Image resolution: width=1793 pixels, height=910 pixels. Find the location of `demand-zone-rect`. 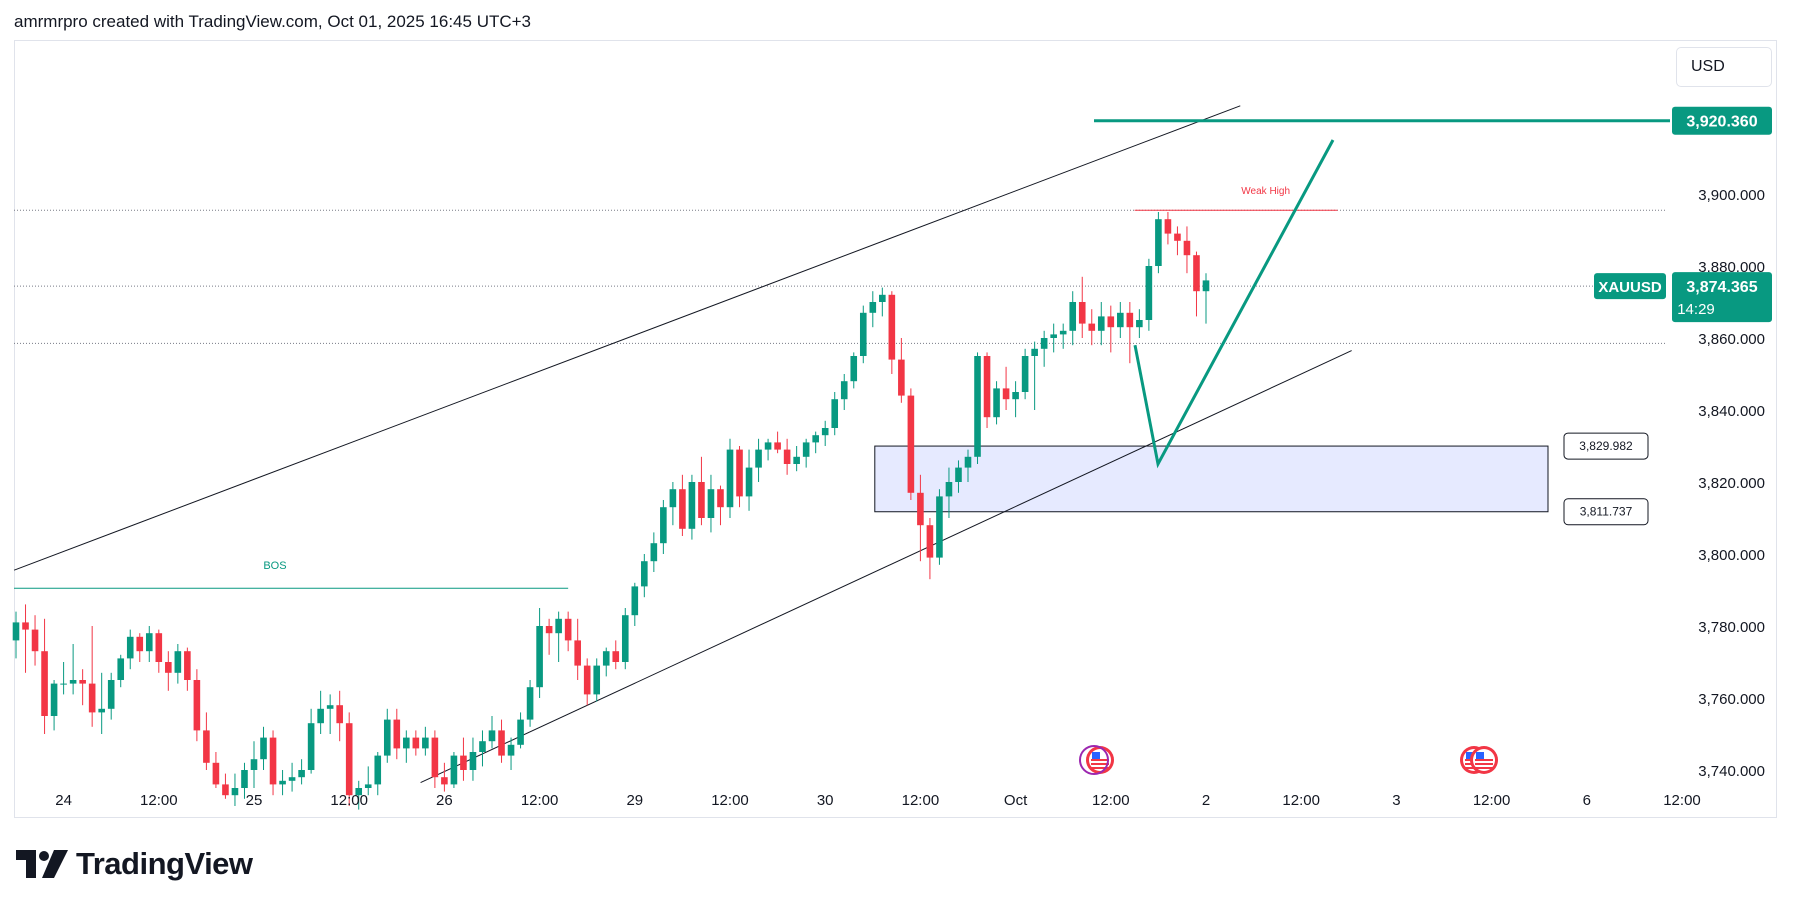

demand-zone-rect is located at coordinates (1211, 479).